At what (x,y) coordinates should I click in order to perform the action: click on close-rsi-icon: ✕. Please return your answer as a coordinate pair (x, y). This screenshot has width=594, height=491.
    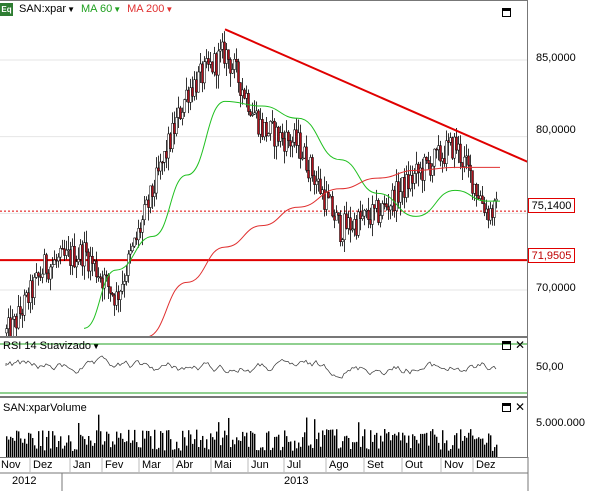
    Looking at the image, I should click on (520, 345).